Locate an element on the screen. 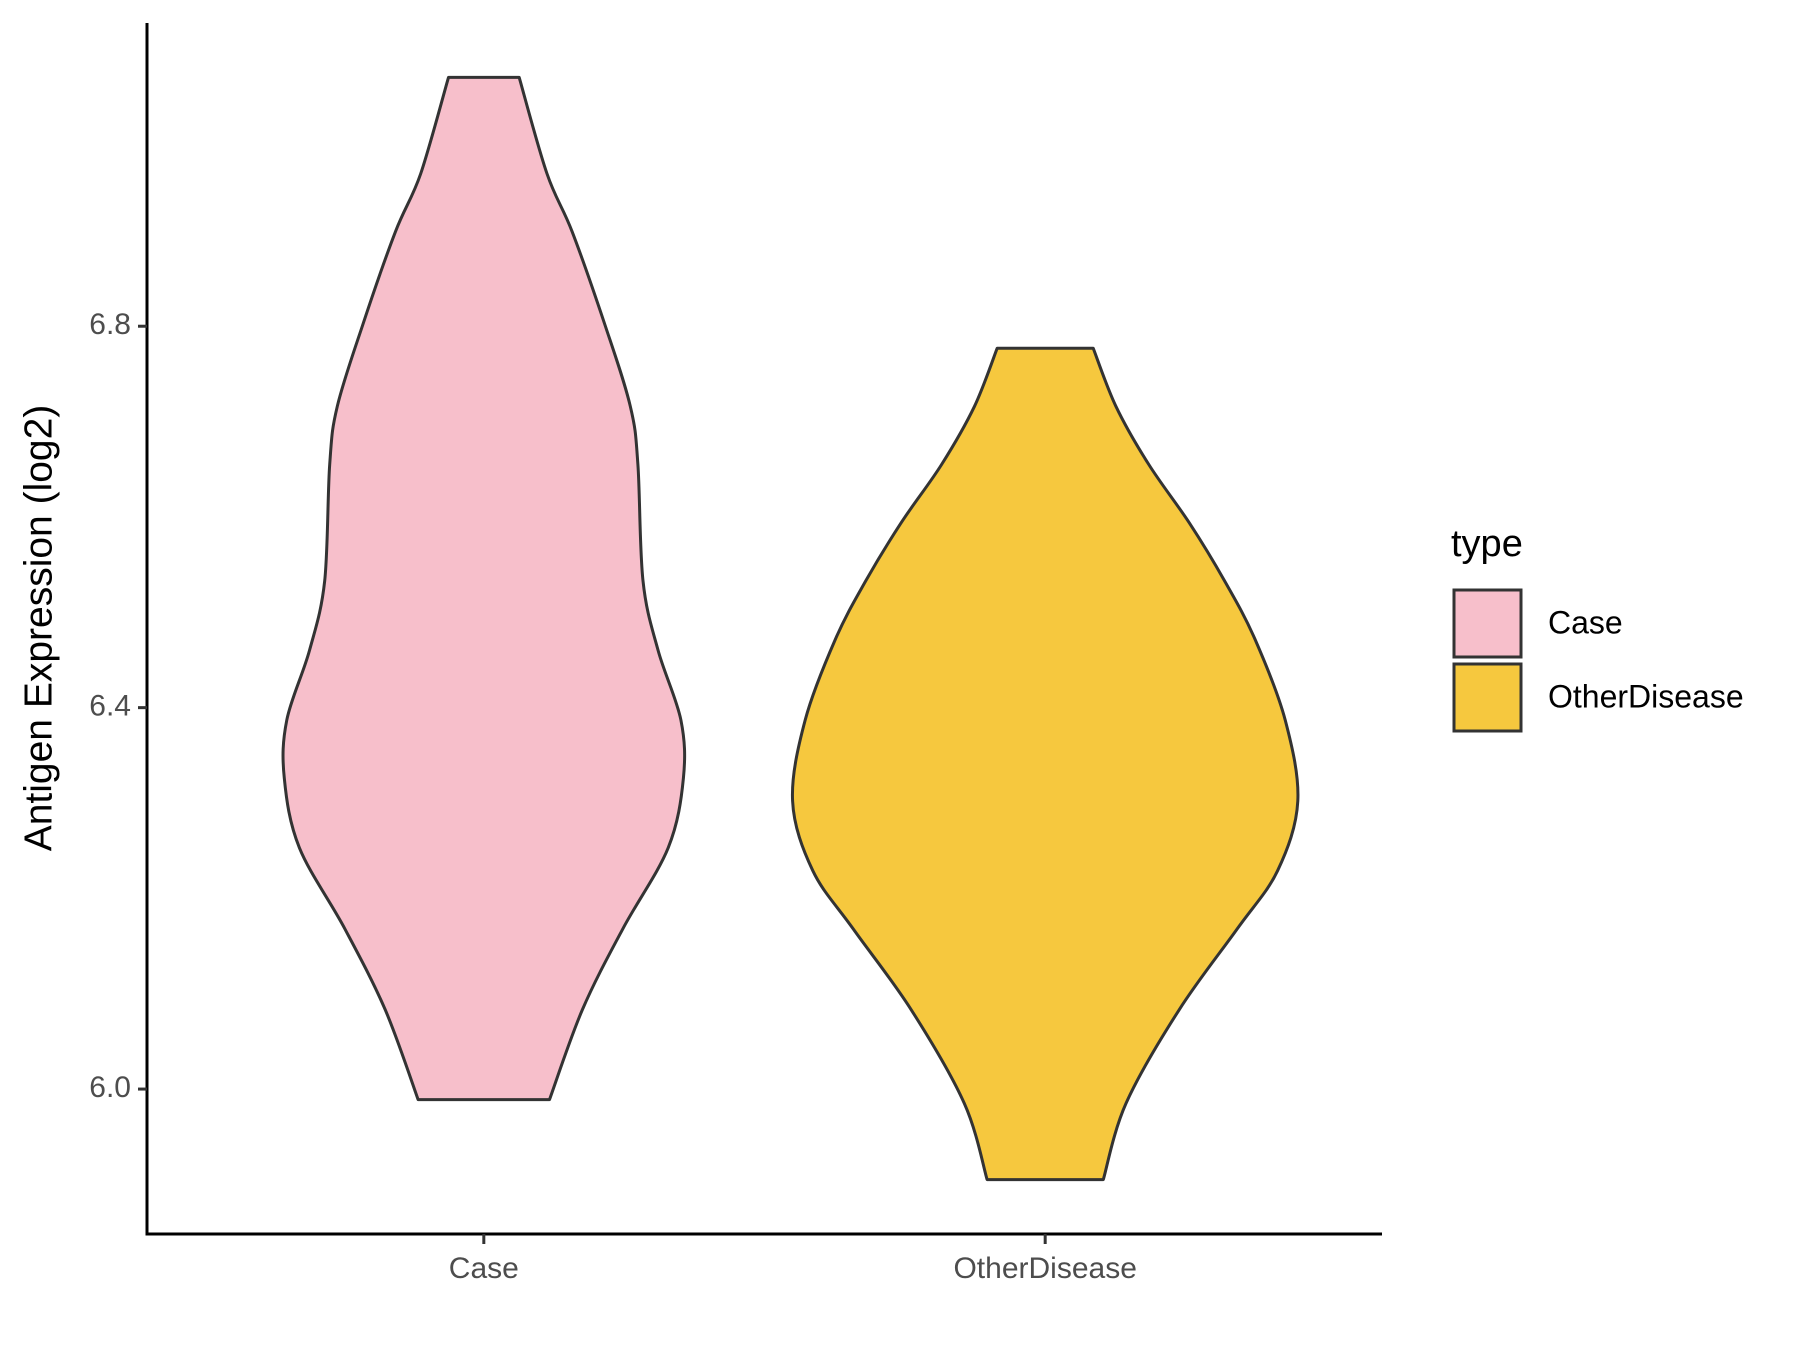 Image resolution: width=1800 pixels, height=1350 pixels. y-tick-label: 6.4 is located at coordinates (110, 706).